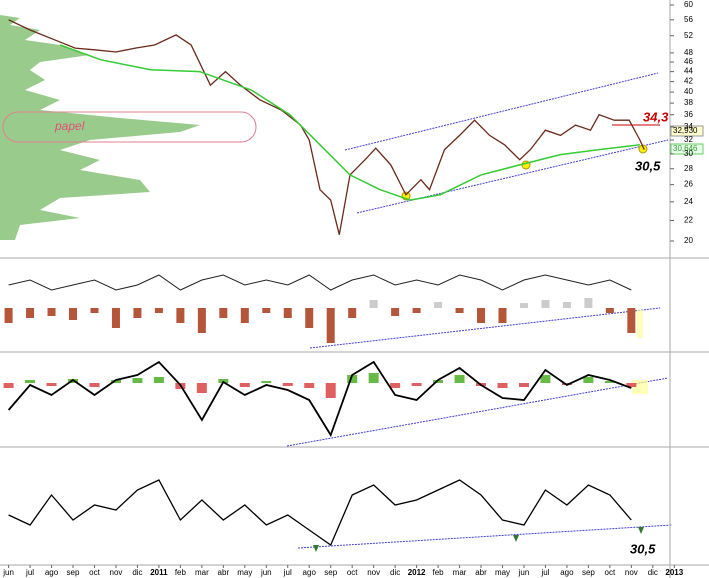  What do you see at coordinates (688, 102) in the screenshot?
I see `y-tick-label: 38` at bounding box center [688, 102].